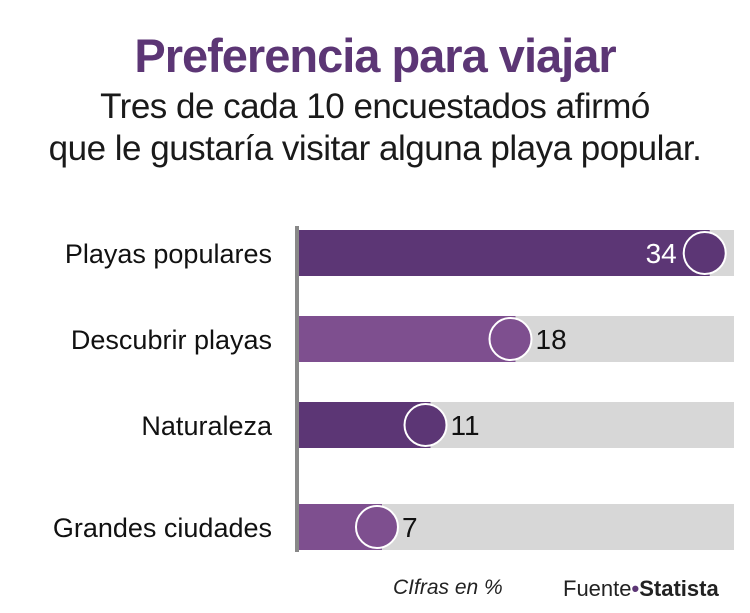 This screenshot has width=750, height=613. What do you see at coordinates (375, 55) in the screenshot?
I see `chart-title: Preferencia para viajar` at bounding box center [375, 55].